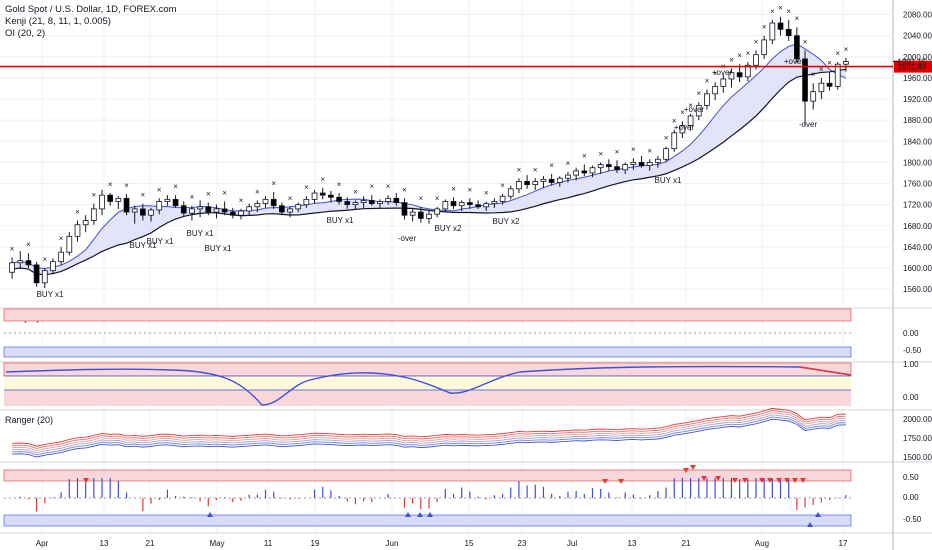  Describe the element at coordinates (29, 420) in the screenshot. I see `ranger-title: Ranger (20)` at that location.